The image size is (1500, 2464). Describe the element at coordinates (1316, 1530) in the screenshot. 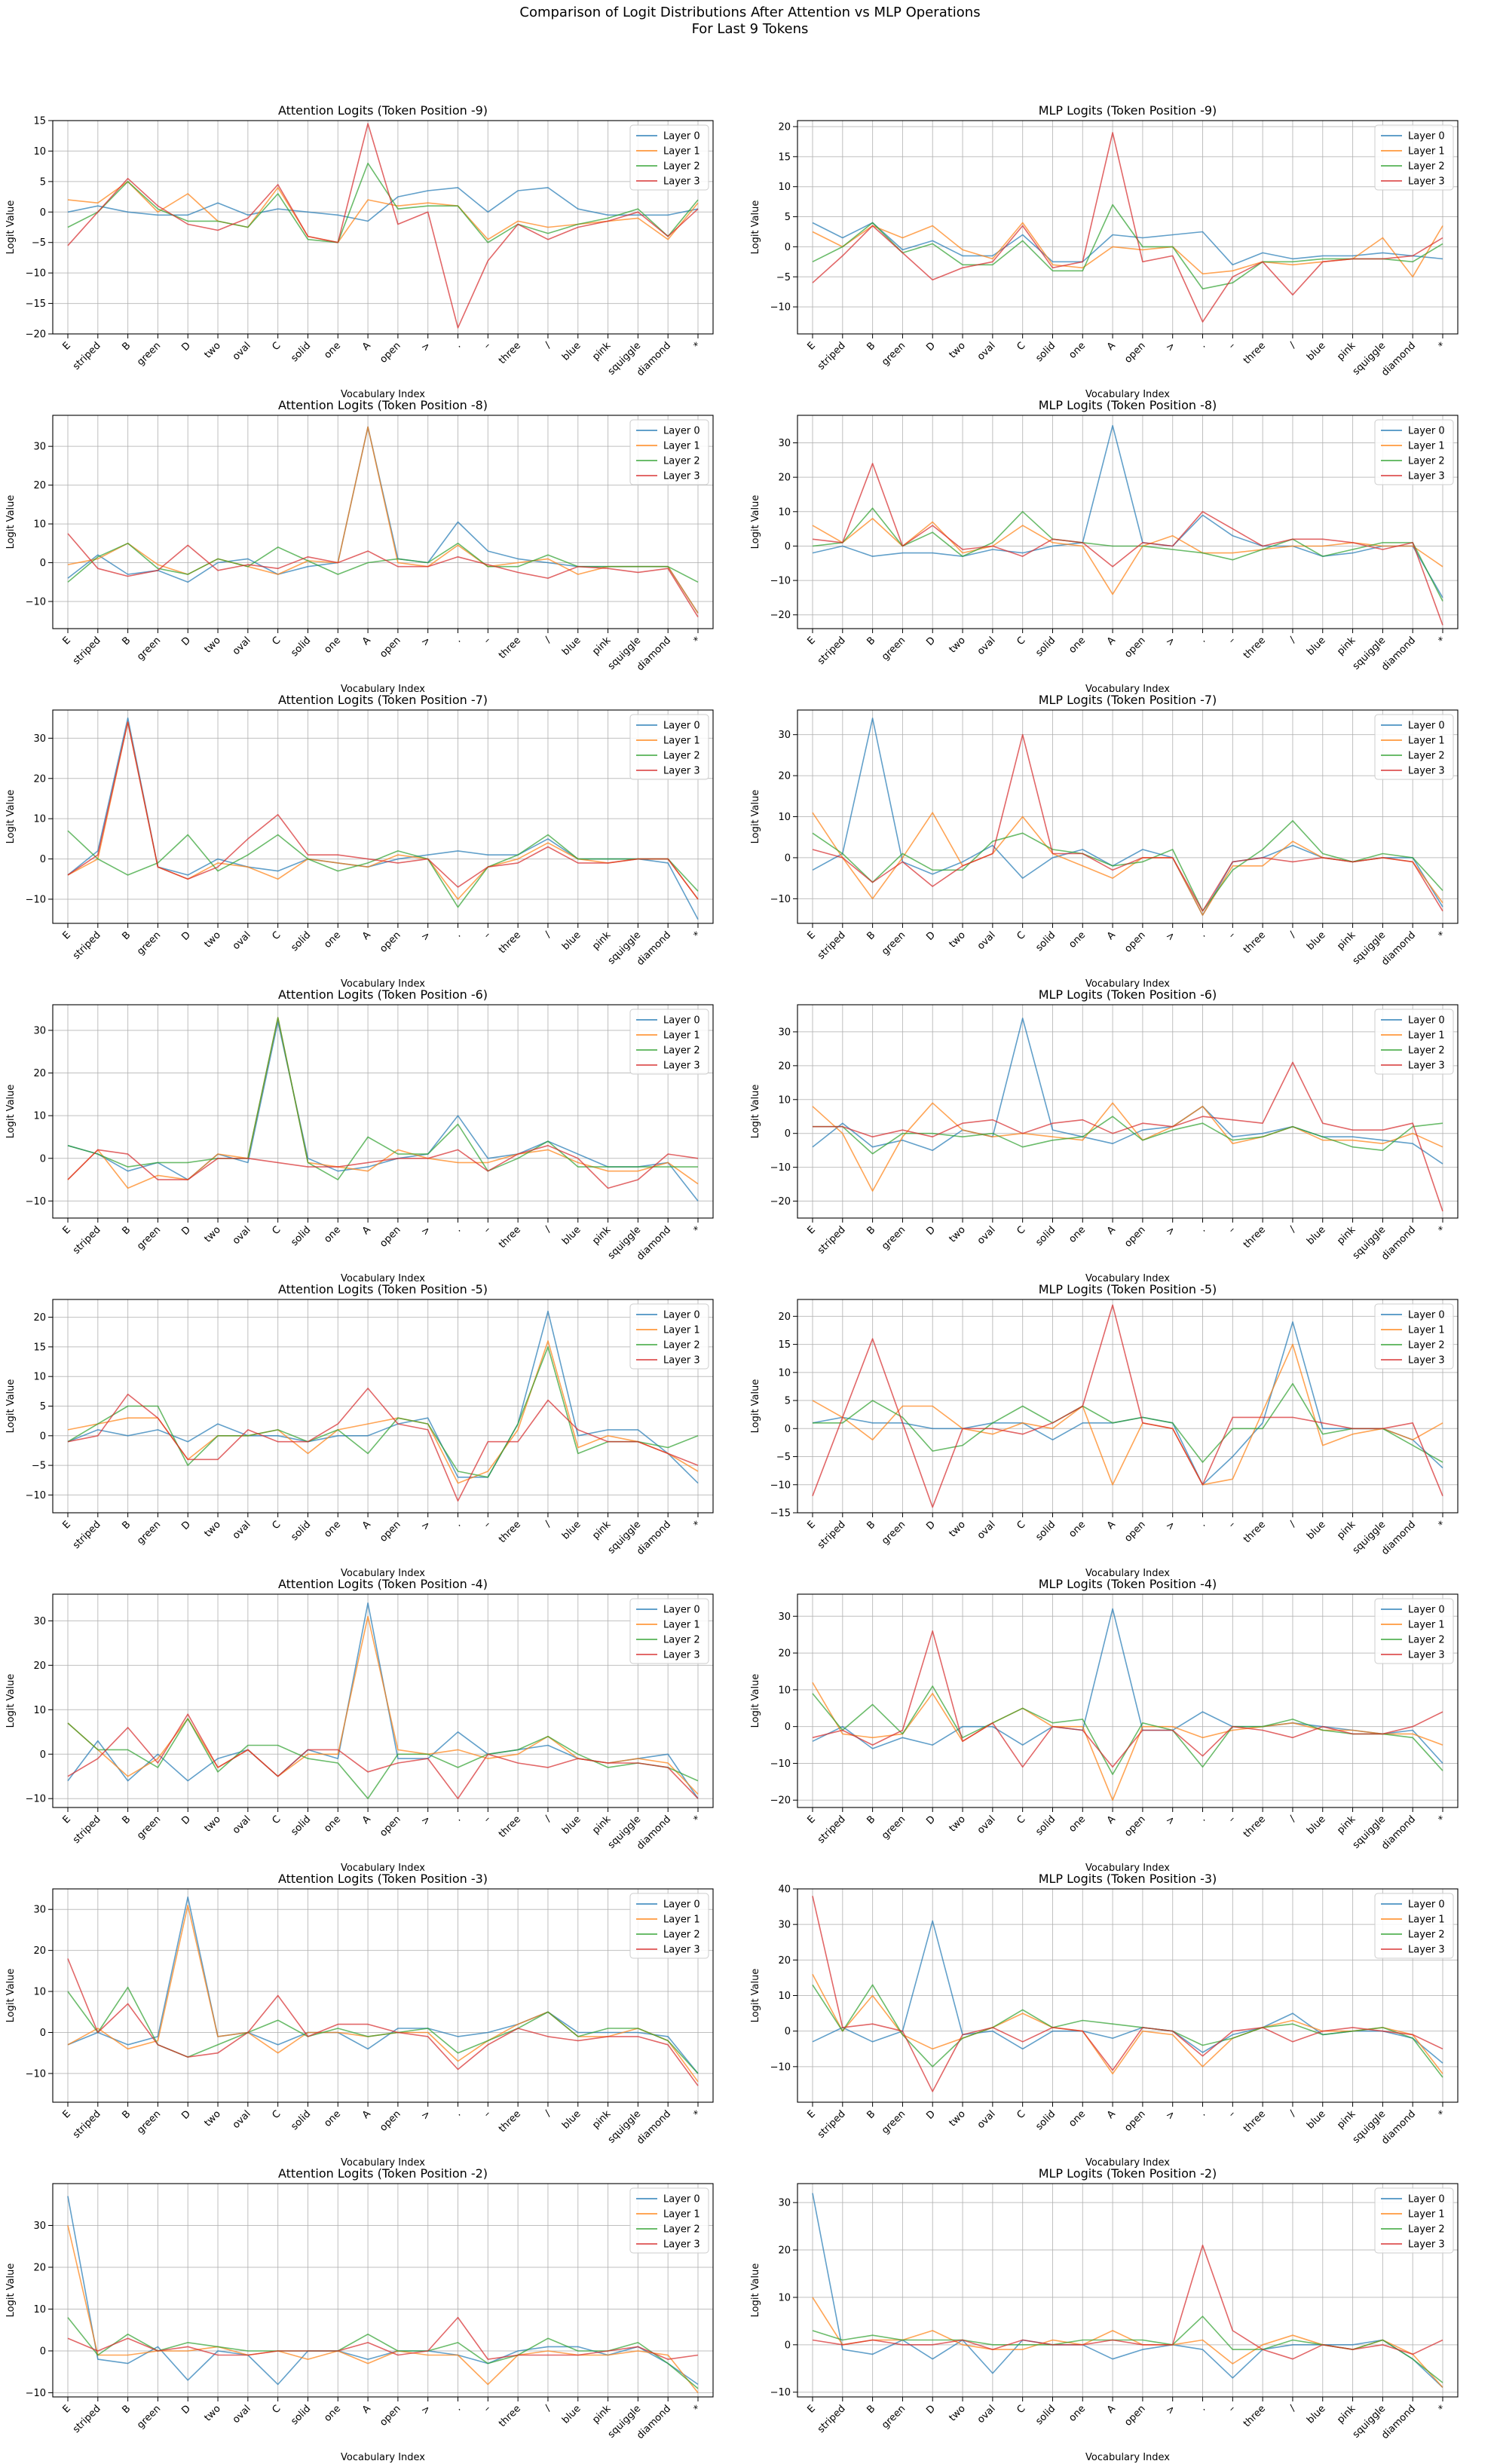

I see `x-tick-label: blue` at that location.